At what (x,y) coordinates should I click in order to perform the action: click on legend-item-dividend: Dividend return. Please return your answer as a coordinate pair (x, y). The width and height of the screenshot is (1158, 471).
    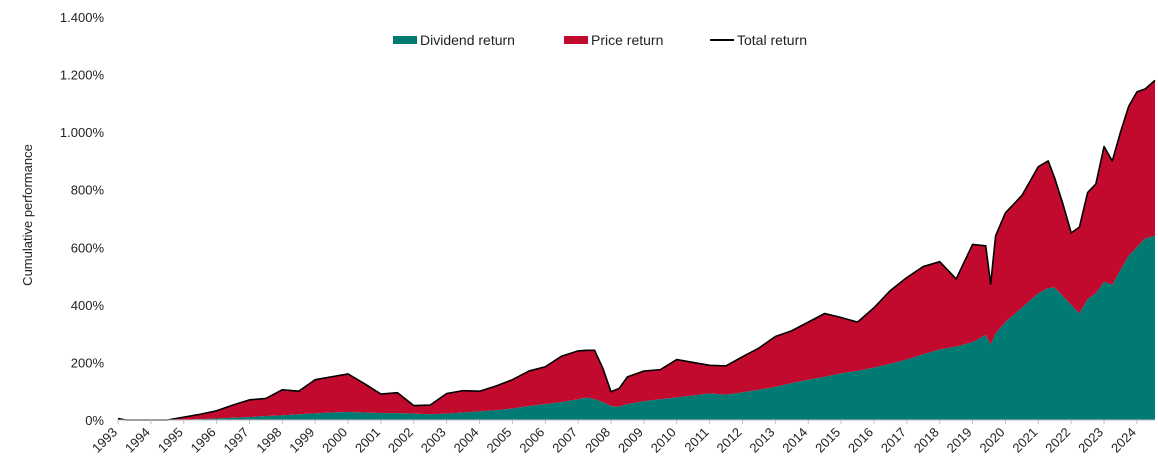
    Looking at the image, I should click on (454, 40).